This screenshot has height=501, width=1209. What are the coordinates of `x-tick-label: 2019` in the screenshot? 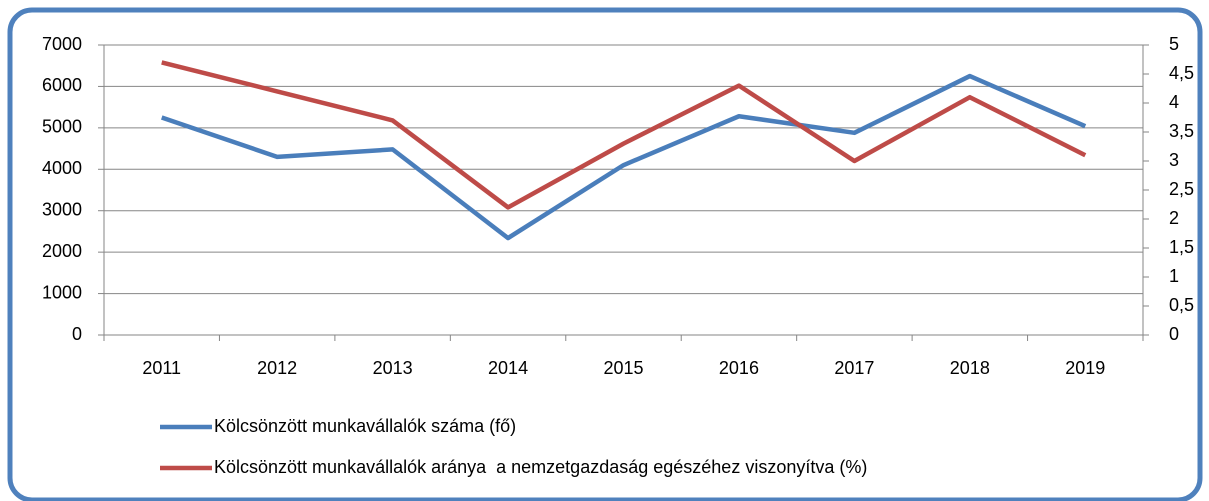 It's located at (1085, 368).